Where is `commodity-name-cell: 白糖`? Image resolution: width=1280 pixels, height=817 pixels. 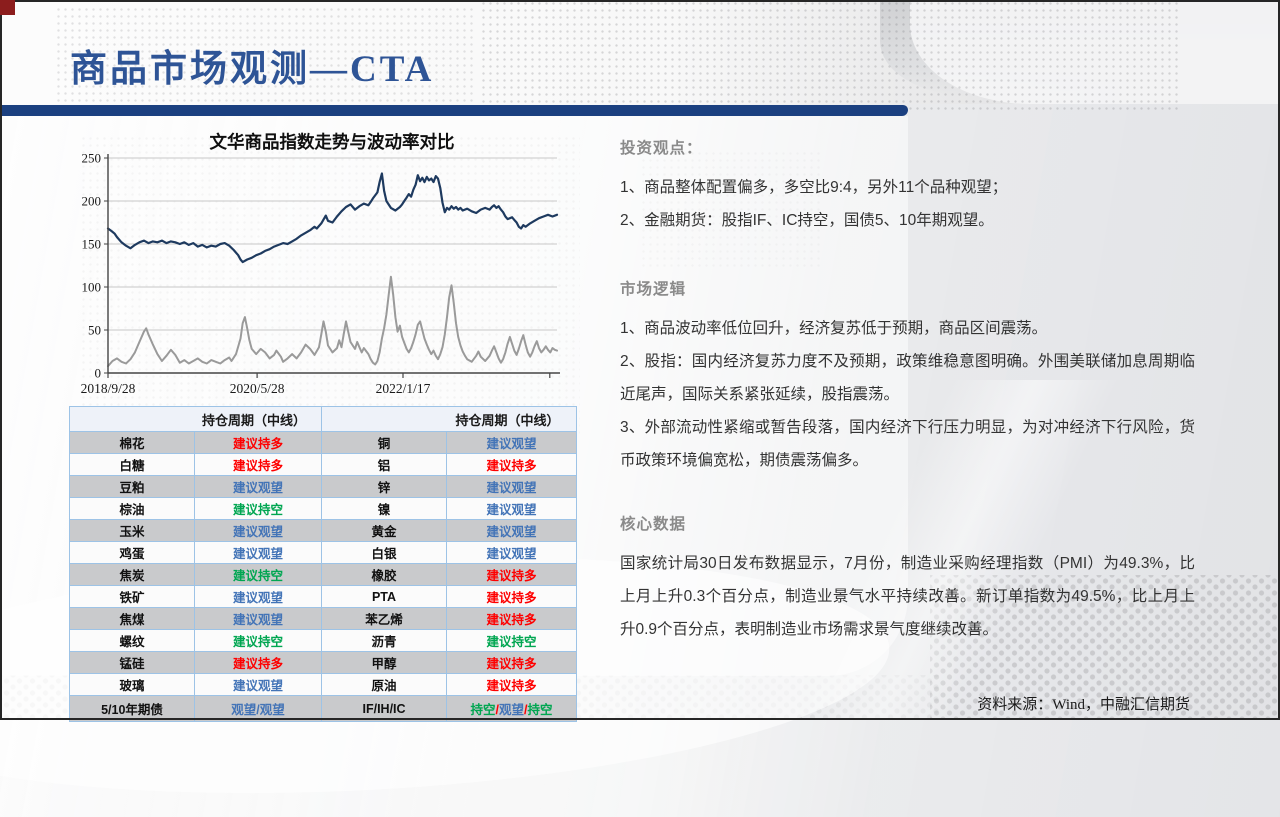
commodity-name-cell: 白糖 is located at coordinates (132, 464).